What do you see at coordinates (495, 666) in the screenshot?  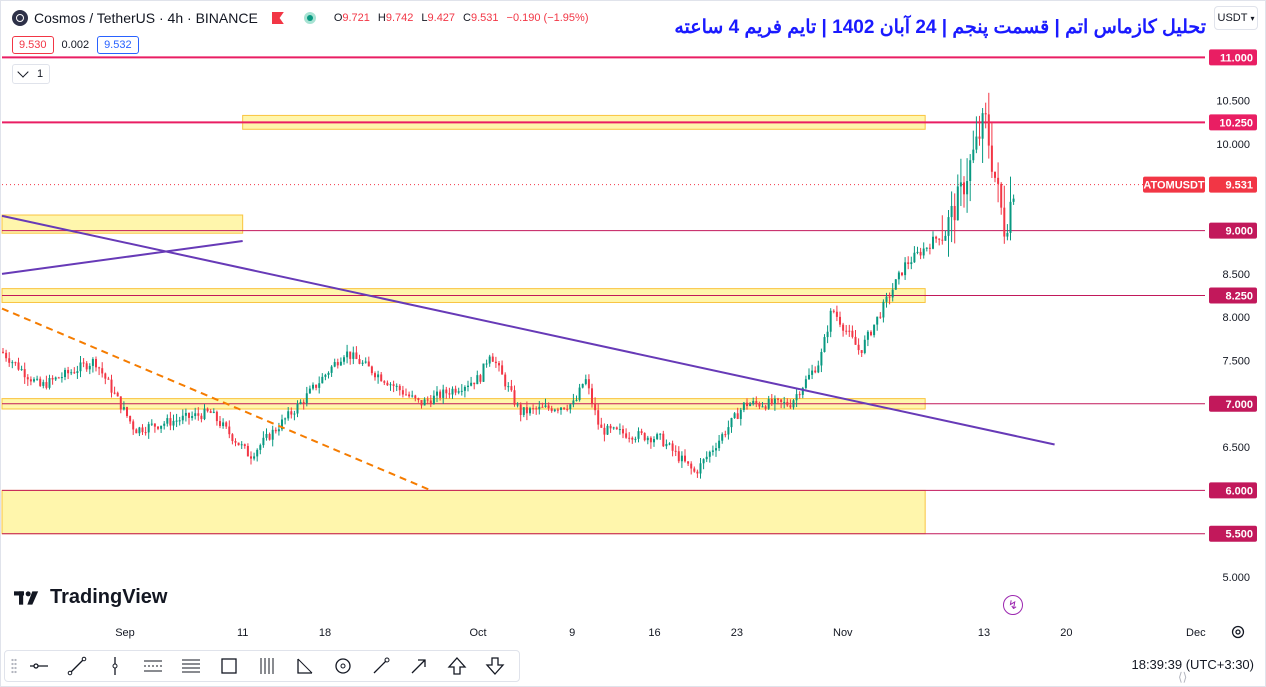 I see `arrow-down-tool` at bounding box center [495, 666].